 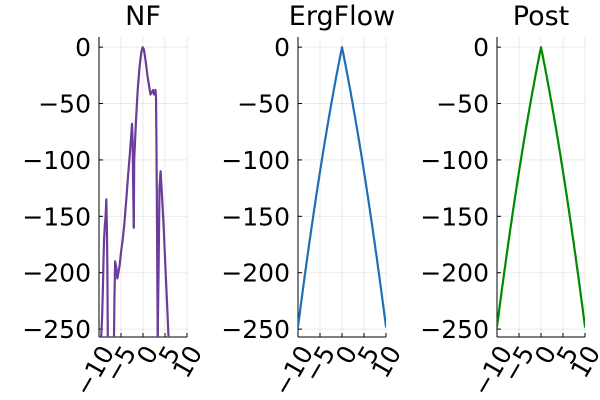 What do you see at coordinates (342, 16) in the screenshot?
I see `panel-title: ErgFlow` at bounding box center [342, 16].